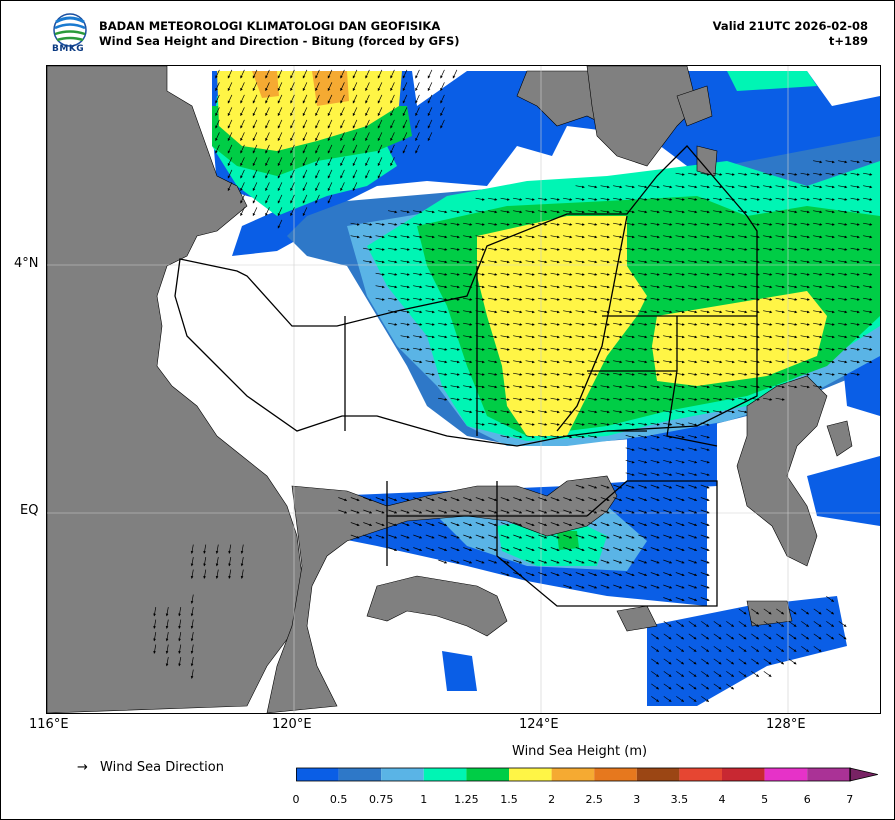 The image size is (895, 820). I want to click on logo-text: BMKG, so click(68, 49).